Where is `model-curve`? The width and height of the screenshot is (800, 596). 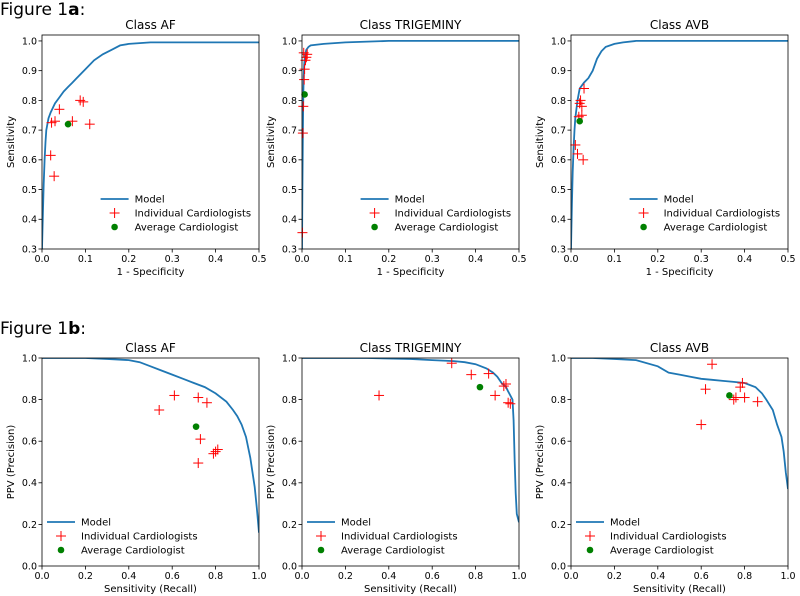 model-curve is located at coordinates (410, 440).